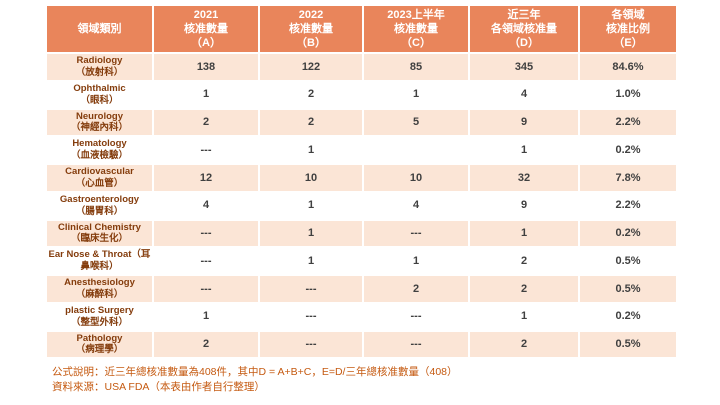 The image size is (720, 405). Describe the element at coordinates (158, 387) in the screenshot. I see `footnote-source: 資料來源：USA FDA（本表由作者自行整理）` at that location.